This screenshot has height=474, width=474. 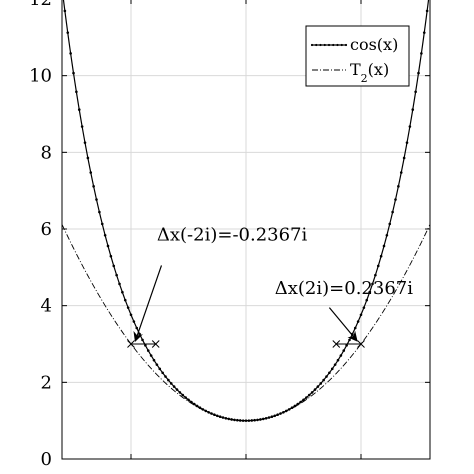 What do you see at coordinates (46, 306) in the screenshot?
I see `y-tick-label: 4` at bounding box center [46, 306].